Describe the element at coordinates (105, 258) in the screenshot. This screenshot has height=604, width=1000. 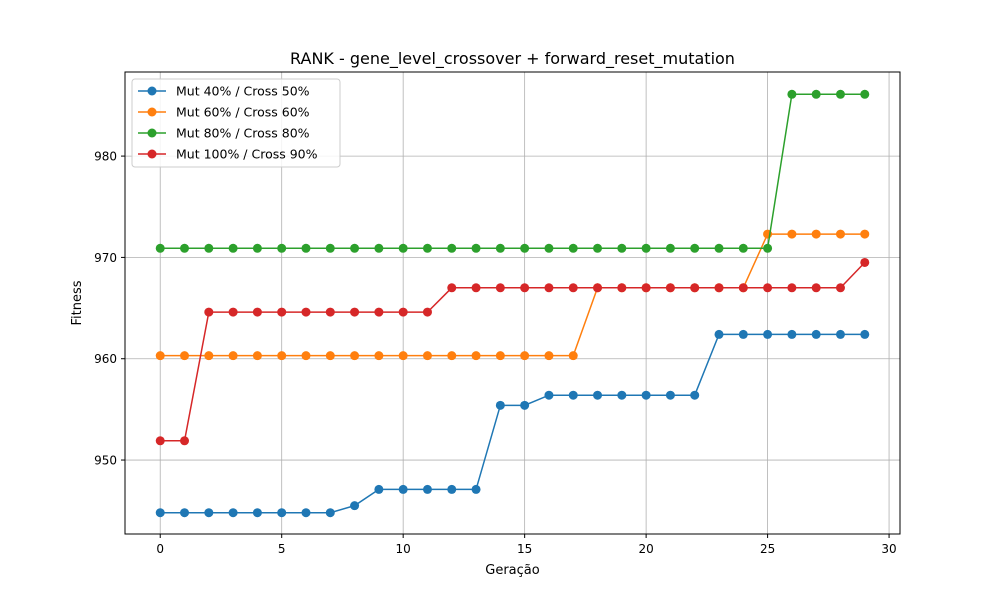
I see `y-tick-label: 970` at that location.